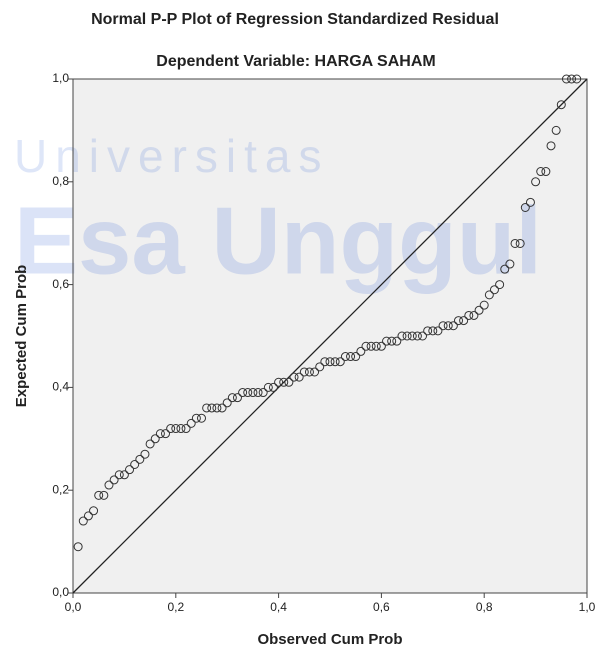 The width and height of the screenshot is (598, 659). What do you see at coordinates (587, 607) in the screenshot?
I see `x-tick-label: 1,0` at bounding box center [587, 607].